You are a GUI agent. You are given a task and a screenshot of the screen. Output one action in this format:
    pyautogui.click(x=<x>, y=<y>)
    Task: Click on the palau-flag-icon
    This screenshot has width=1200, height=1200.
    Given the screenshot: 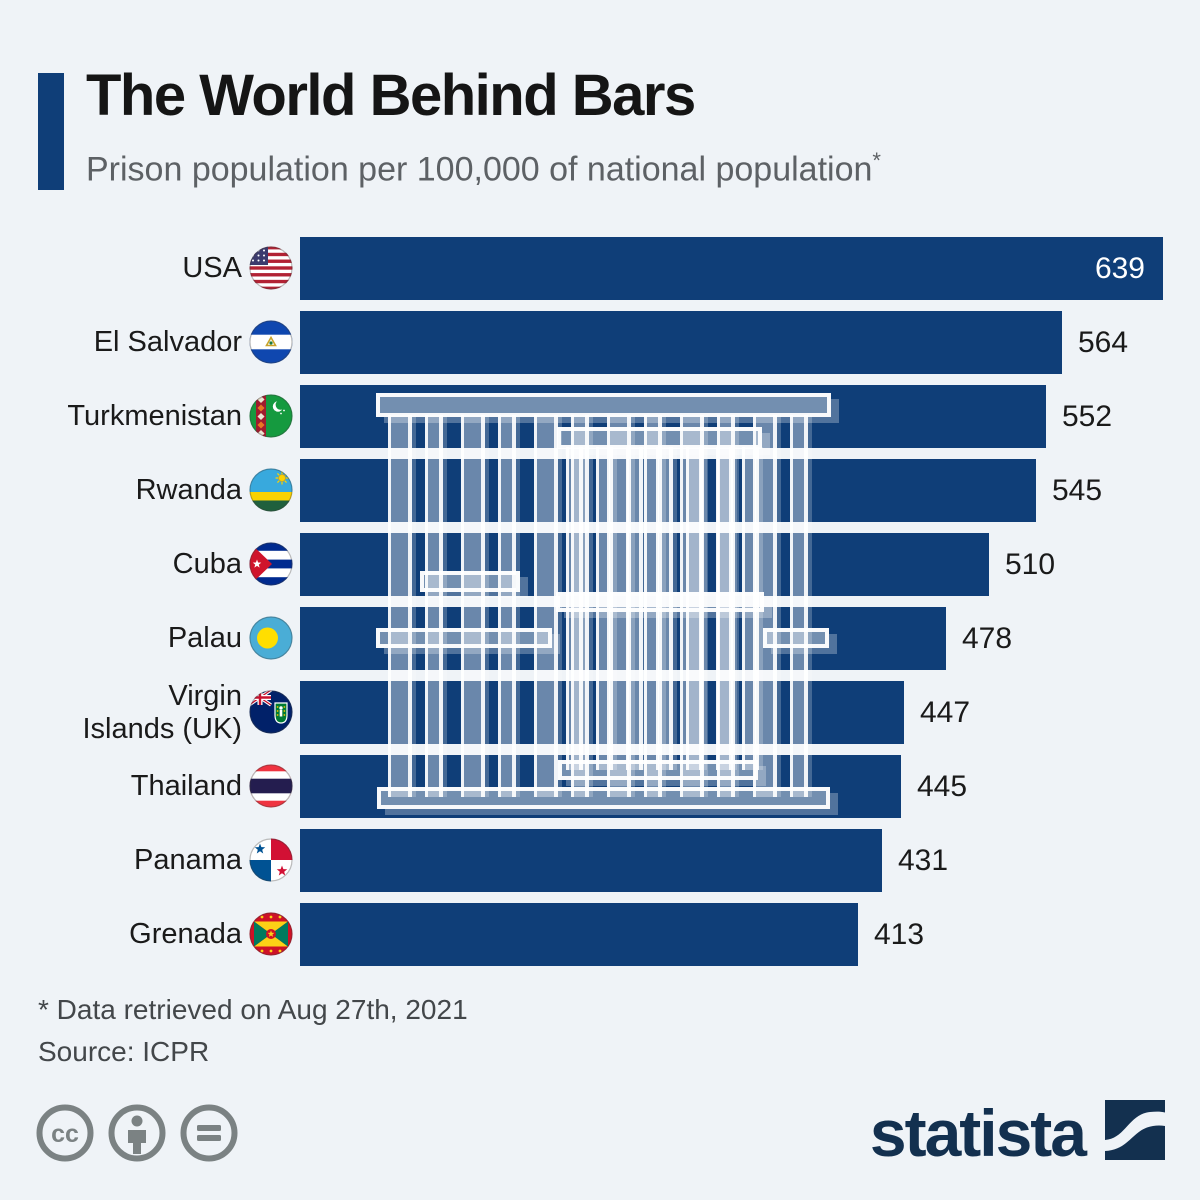 What is the action you would take?
    pyautogui.click(x=271, y=638)
    